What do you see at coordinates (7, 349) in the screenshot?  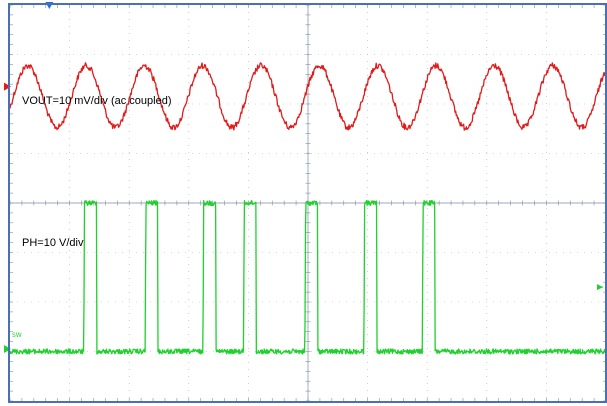 I see `ch2-ground-marker` at bounding box center [7, 349].